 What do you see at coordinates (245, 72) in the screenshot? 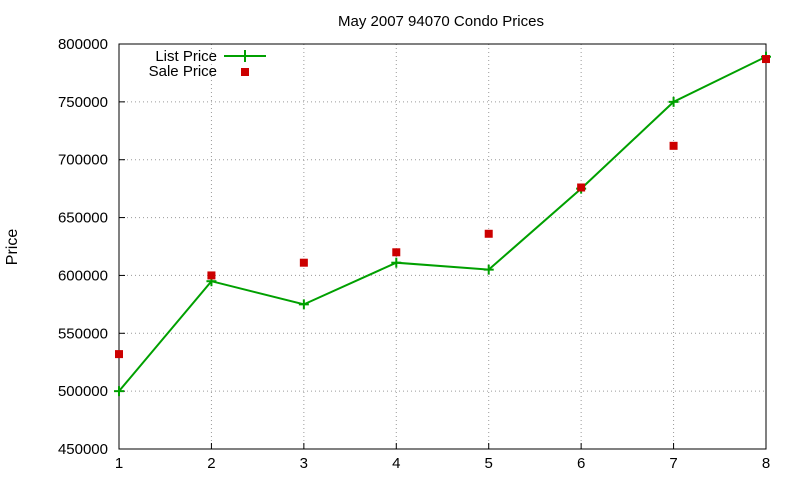
I see `legend-marker-sale-price` at bounding box center [245, 72].